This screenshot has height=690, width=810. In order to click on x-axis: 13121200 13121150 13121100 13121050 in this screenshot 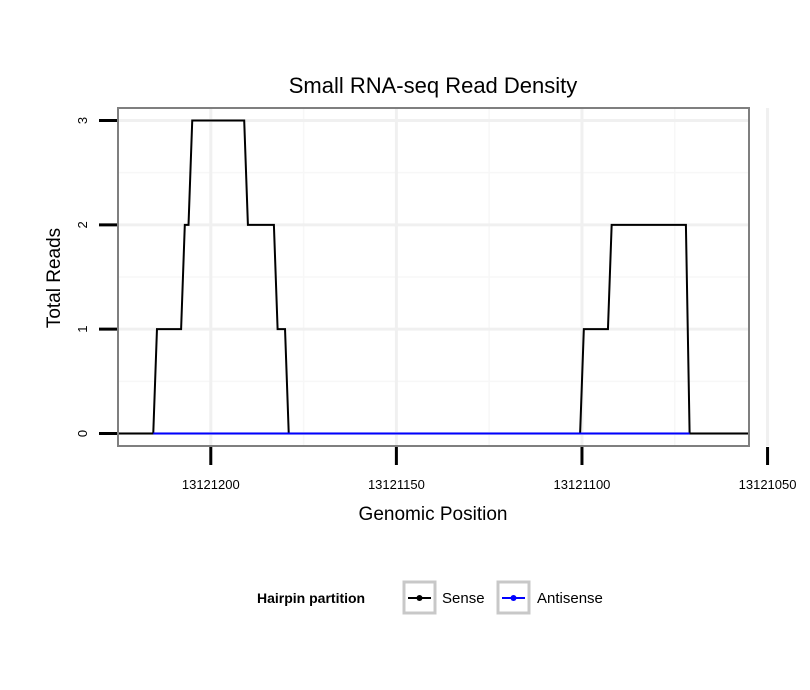, I will do `click(489, 469)`.